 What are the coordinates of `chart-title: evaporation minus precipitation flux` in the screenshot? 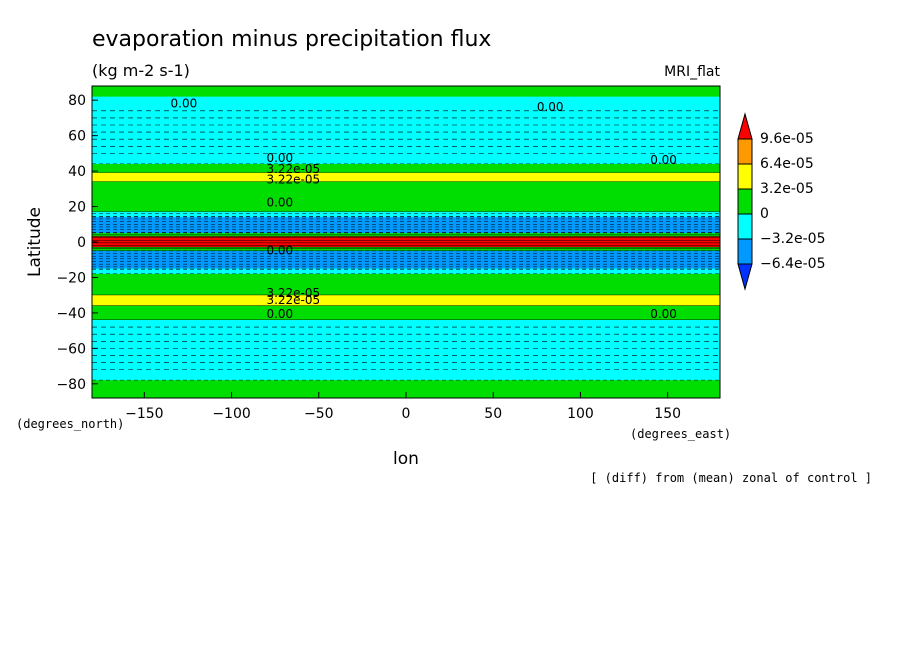 It's located at (291, 39).